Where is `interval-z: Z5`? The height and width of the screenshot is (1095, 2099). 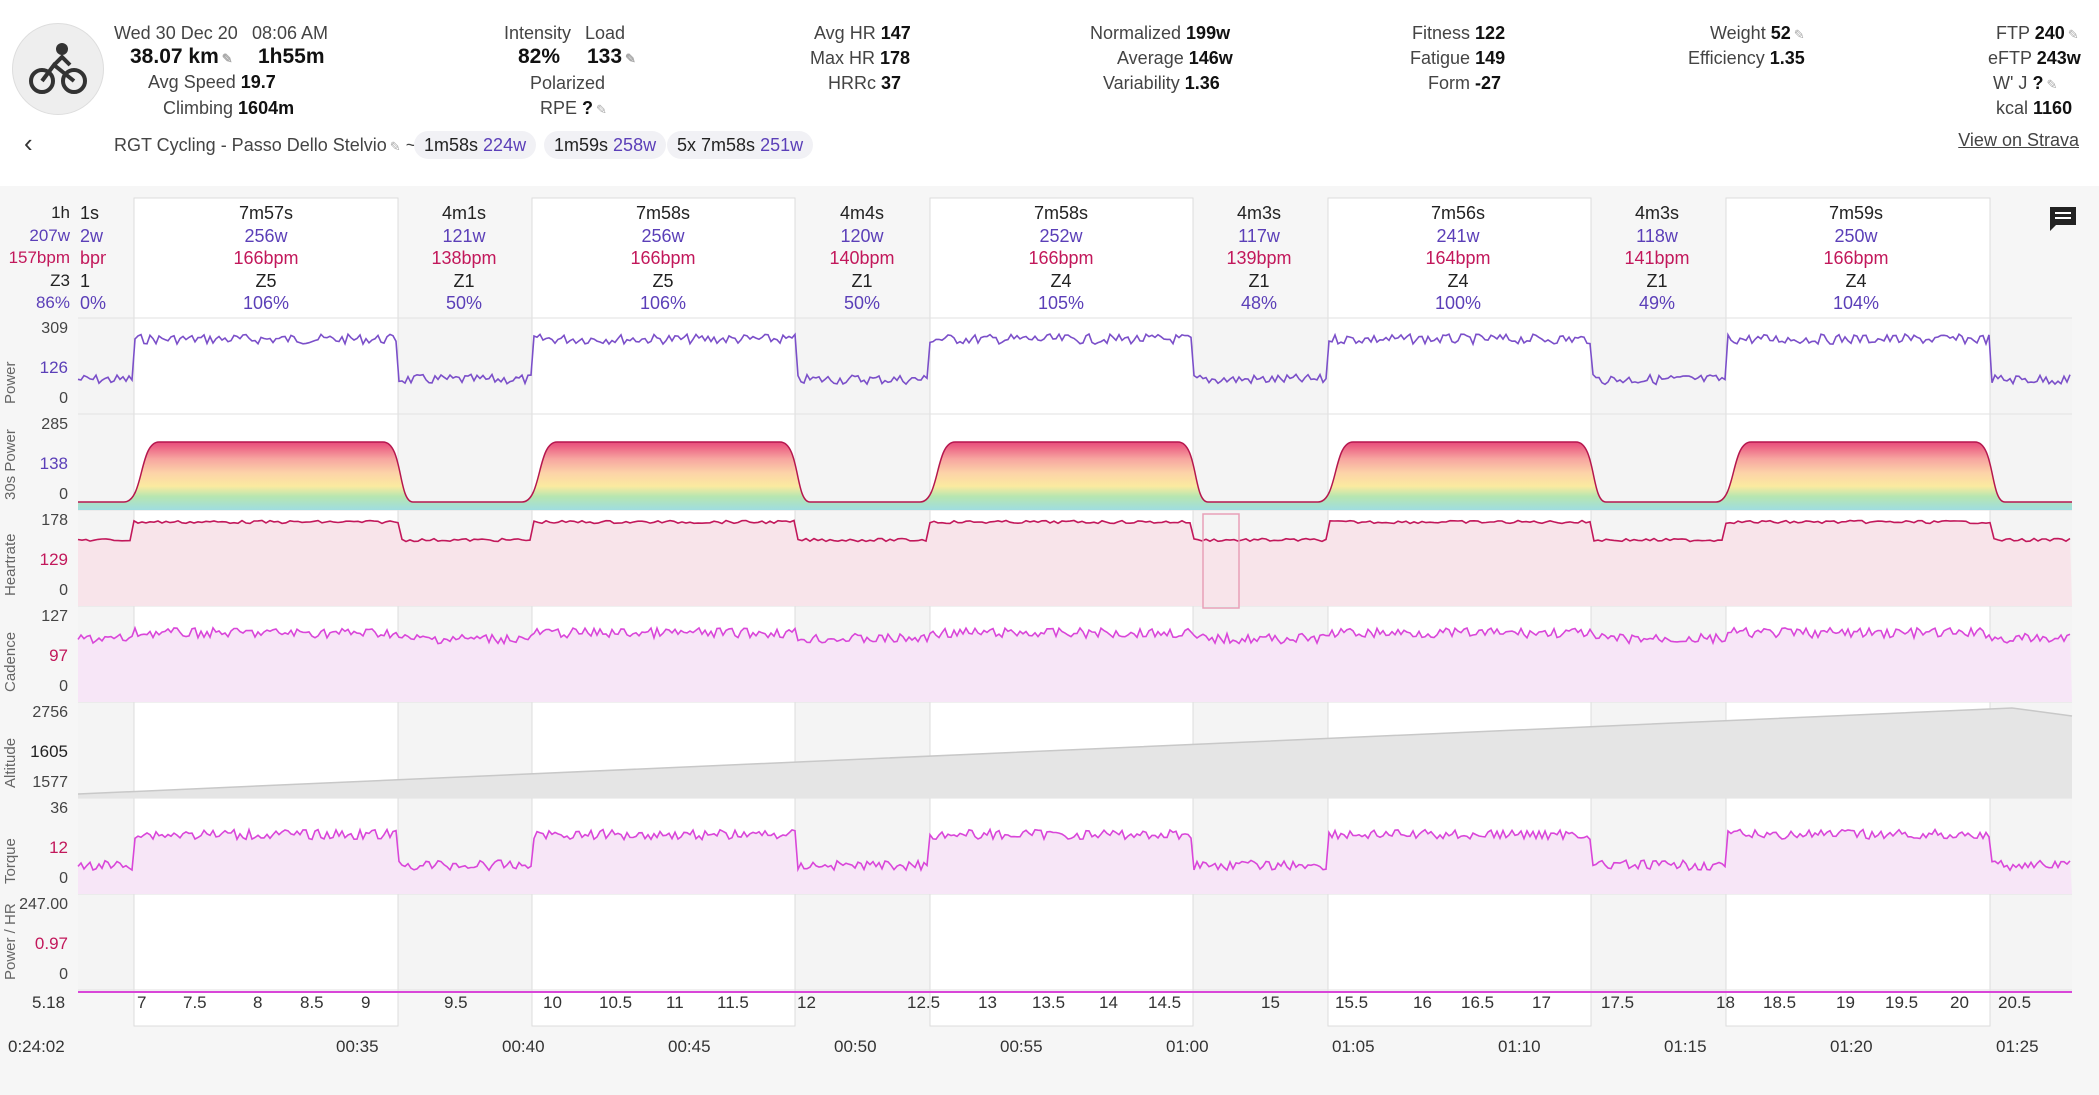
interval-z: Z5 is located at coordinates (663, 280).